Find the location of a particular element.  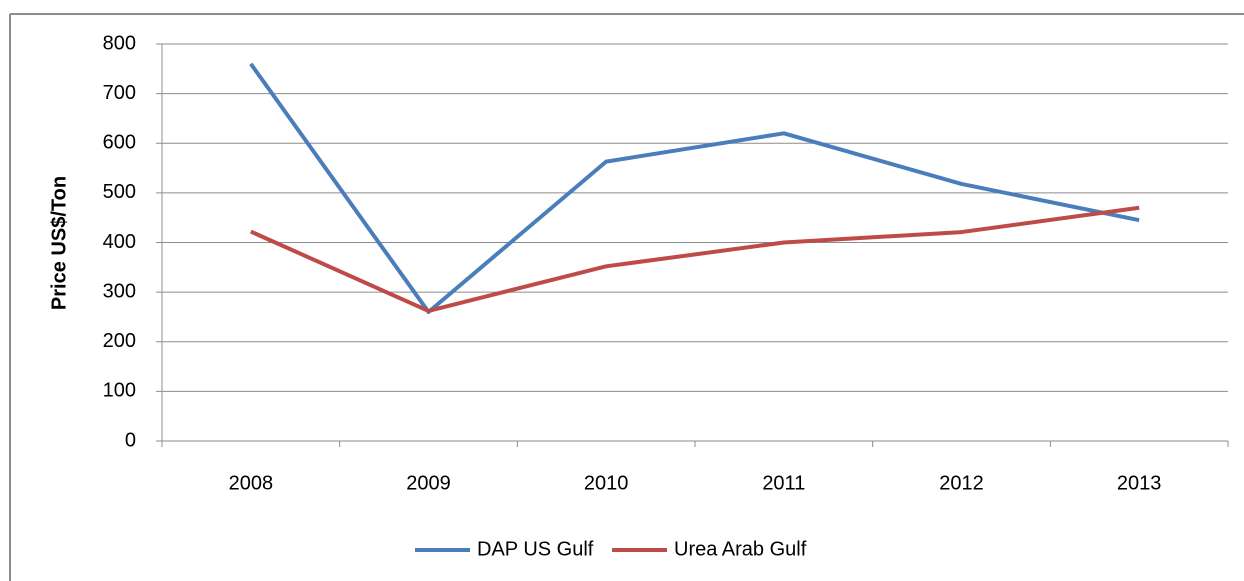

x-tick-label: 2012 is located at coordinates (961, 483).